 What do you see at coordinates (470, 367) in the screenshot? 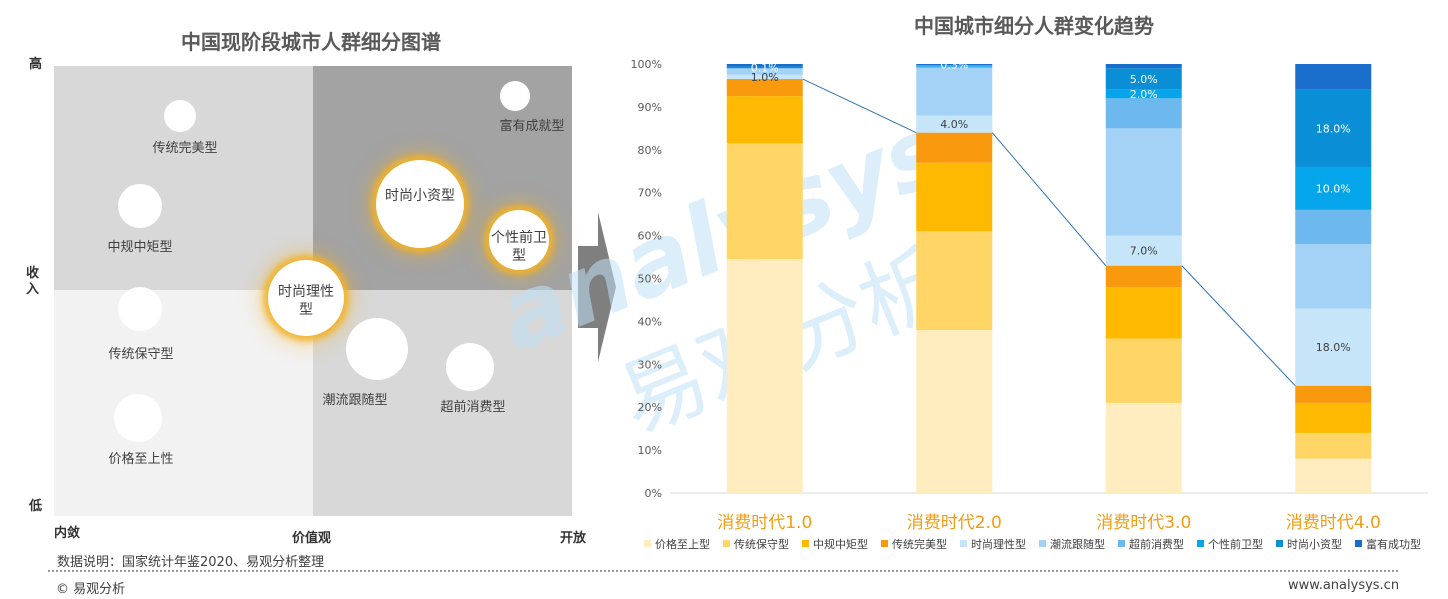
I see `bubble-advance-consumer` at bounding box center [470, 367].